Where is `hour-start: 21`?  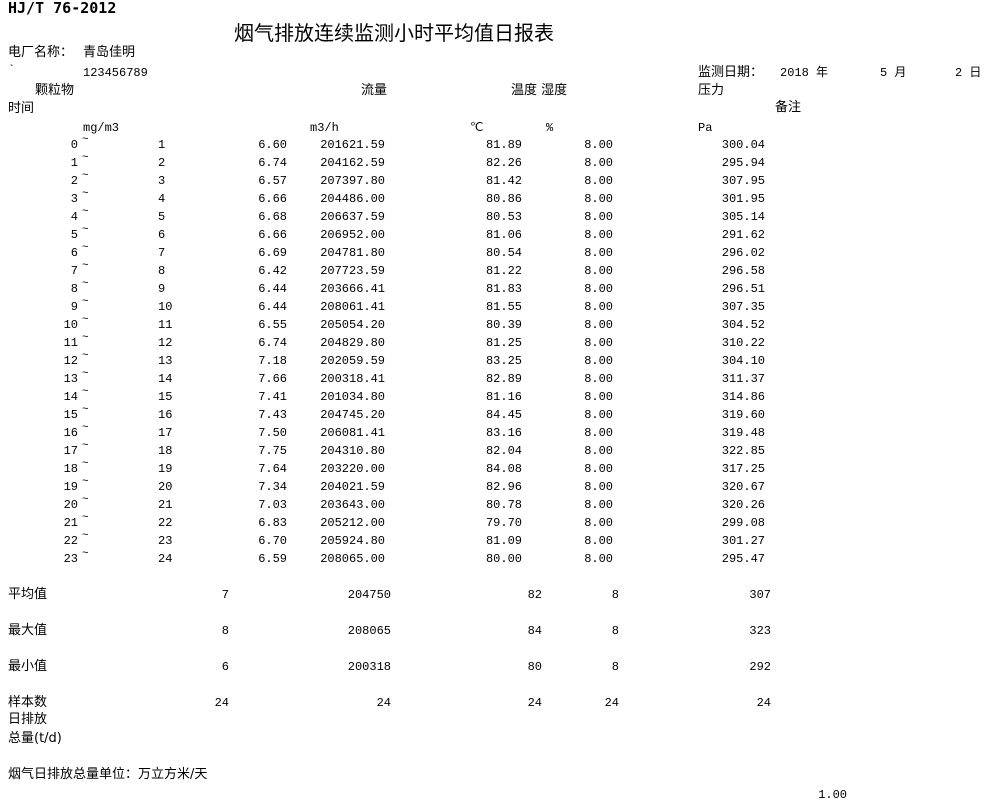
hour-start: 21 is located at coordinates (70, 523).